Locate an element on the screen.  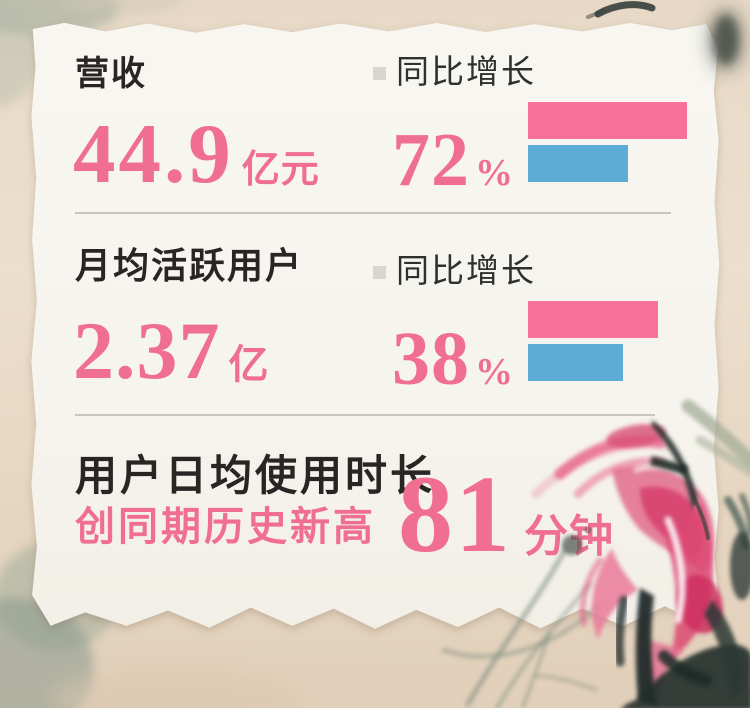
mau-value: 2.37 is located at coordinates (147, 350).